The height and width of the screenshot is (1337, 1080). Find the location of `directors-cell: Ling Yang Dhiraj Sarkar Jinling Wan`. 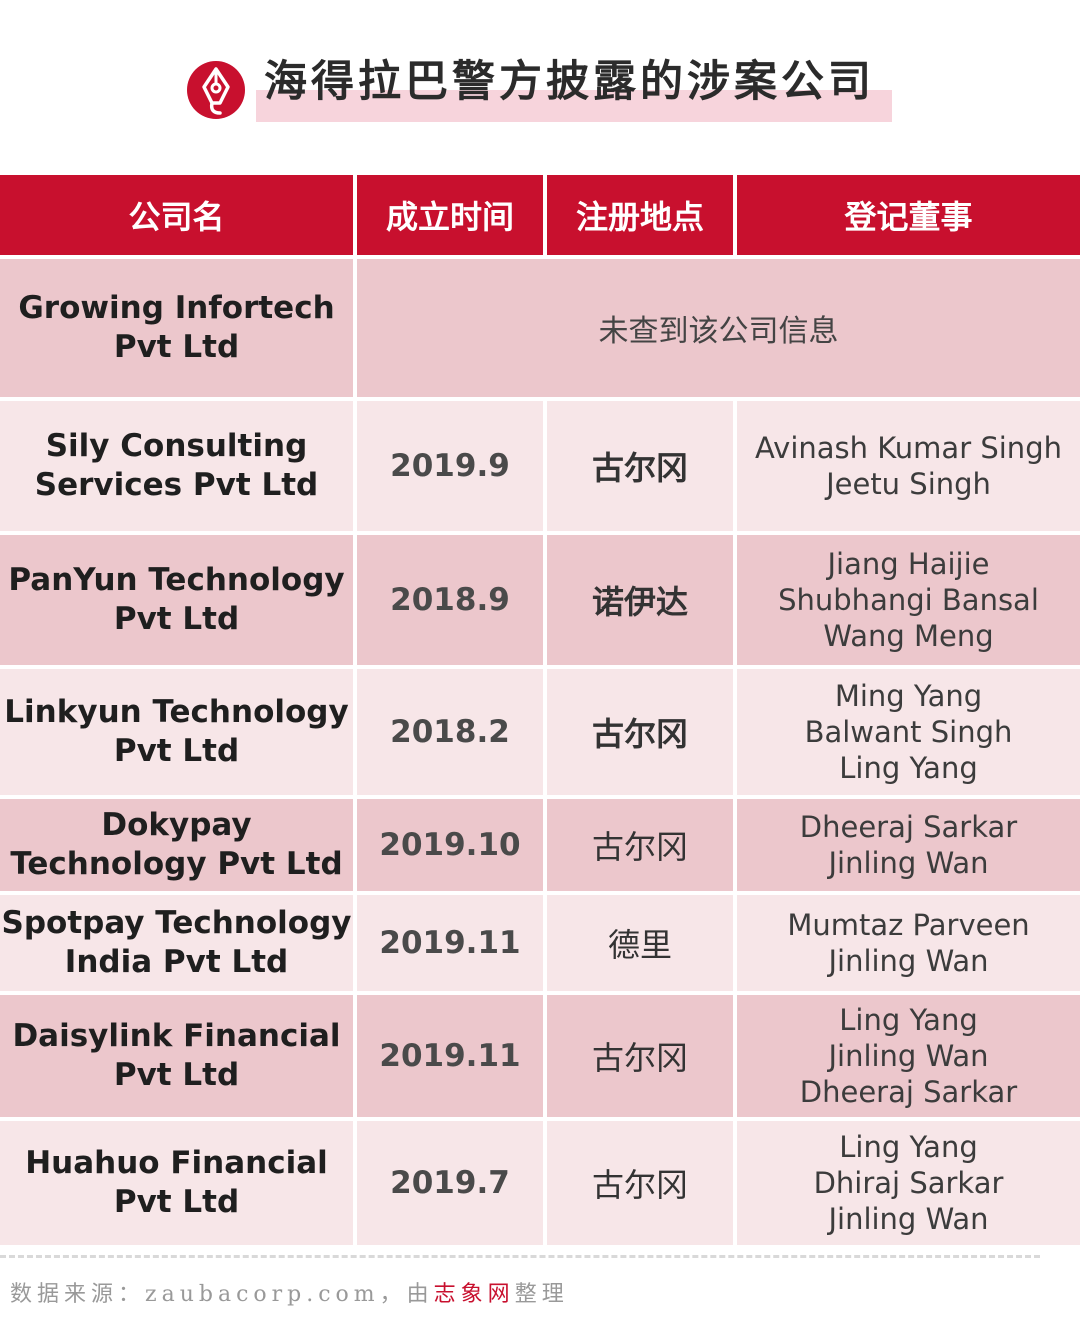

directors-cell: Ling Yang Dhiraj Sarkar Jinling Wan is located at coordinates (908, 1181).